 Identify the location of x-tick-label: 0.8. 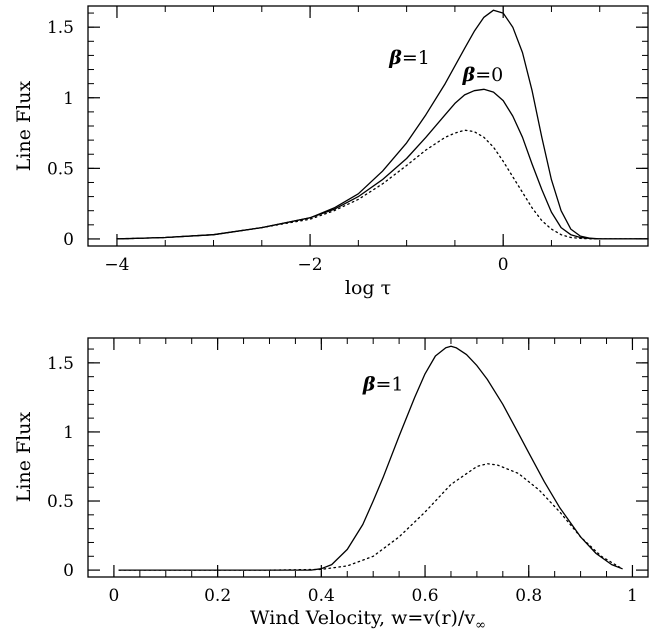
(528, 596).